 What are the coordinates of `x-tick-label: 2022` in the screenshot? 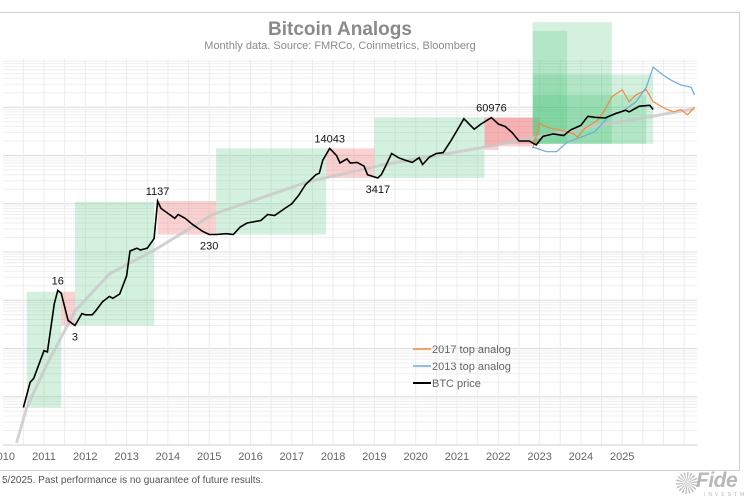 It's located at (498, 457).